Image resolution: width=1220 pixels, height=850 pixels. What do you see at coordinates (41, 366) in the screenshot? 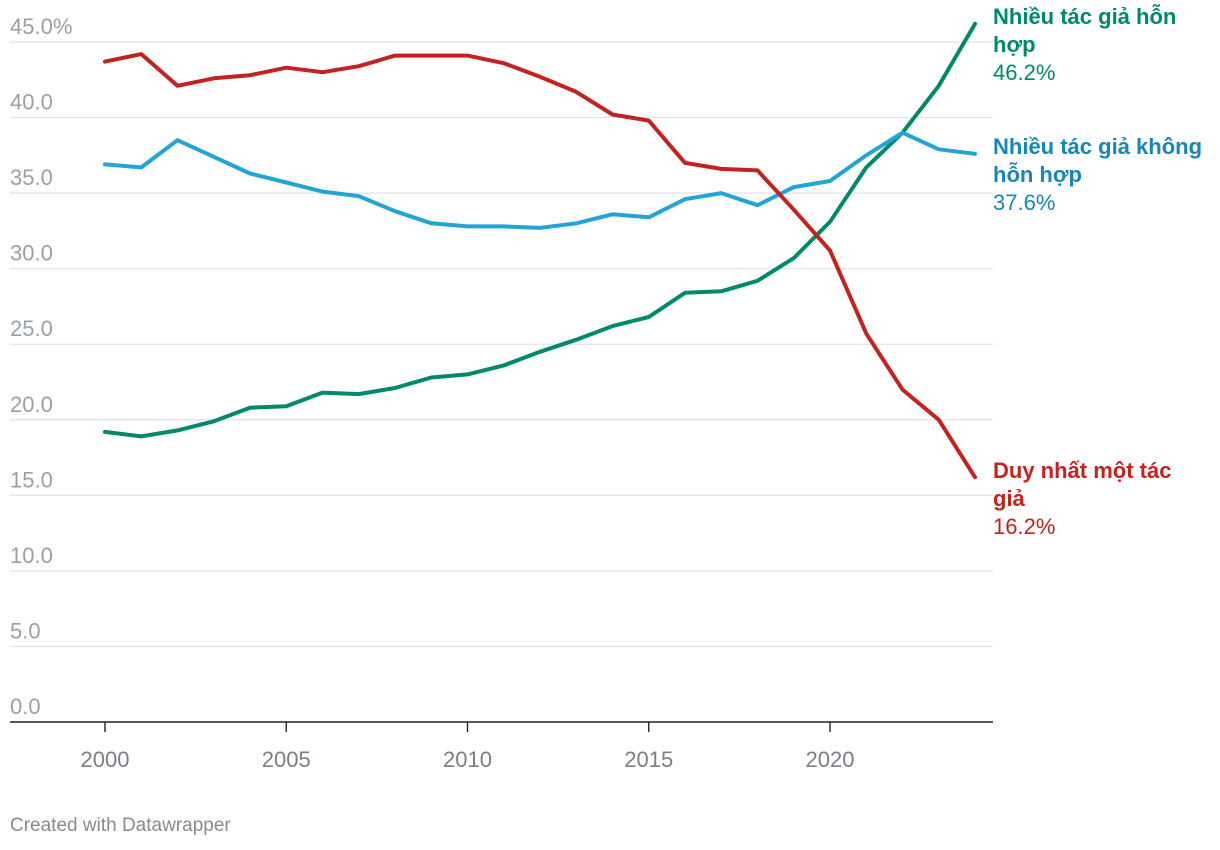
I see `y-axis-tick-labels: 0.0 5.0 10.0 15.0 20.0 25.0 30.0 35.0 40.0 45.0%` at bounding box center [41, 366].